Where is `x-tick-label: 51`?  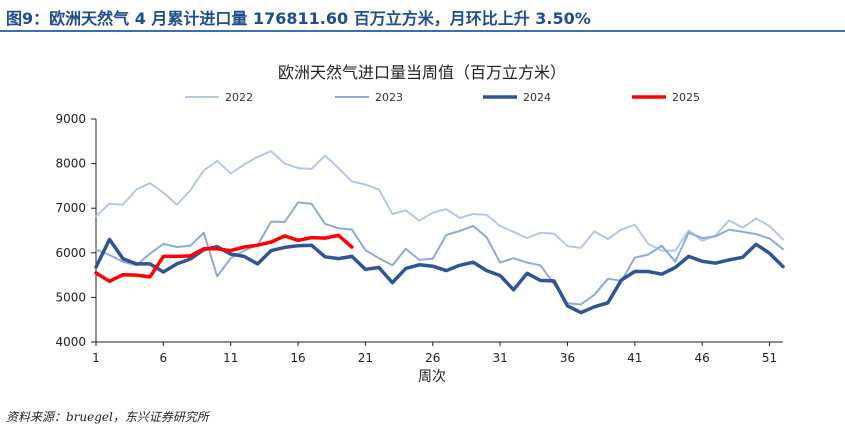
x-tick-label: 51 is located at coordinates (769, 358).